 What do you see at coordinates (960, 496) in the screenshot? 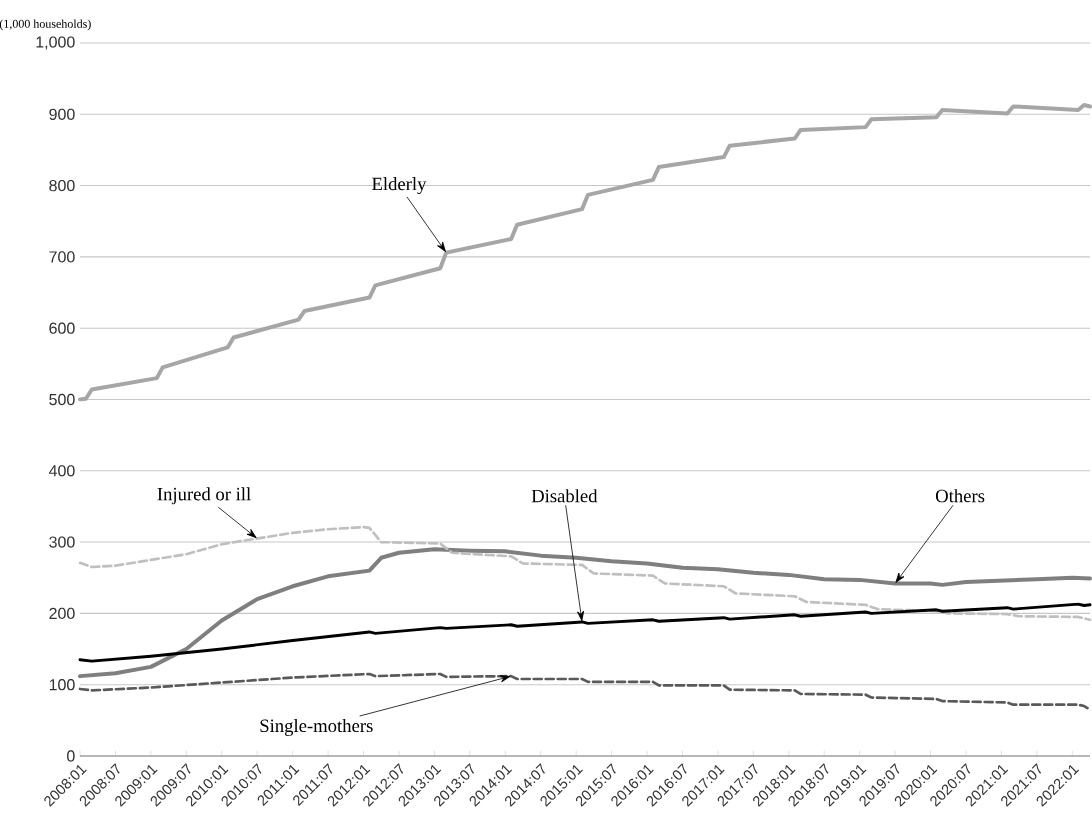
I see `annotation: Others` at bounding box center [960, 496].